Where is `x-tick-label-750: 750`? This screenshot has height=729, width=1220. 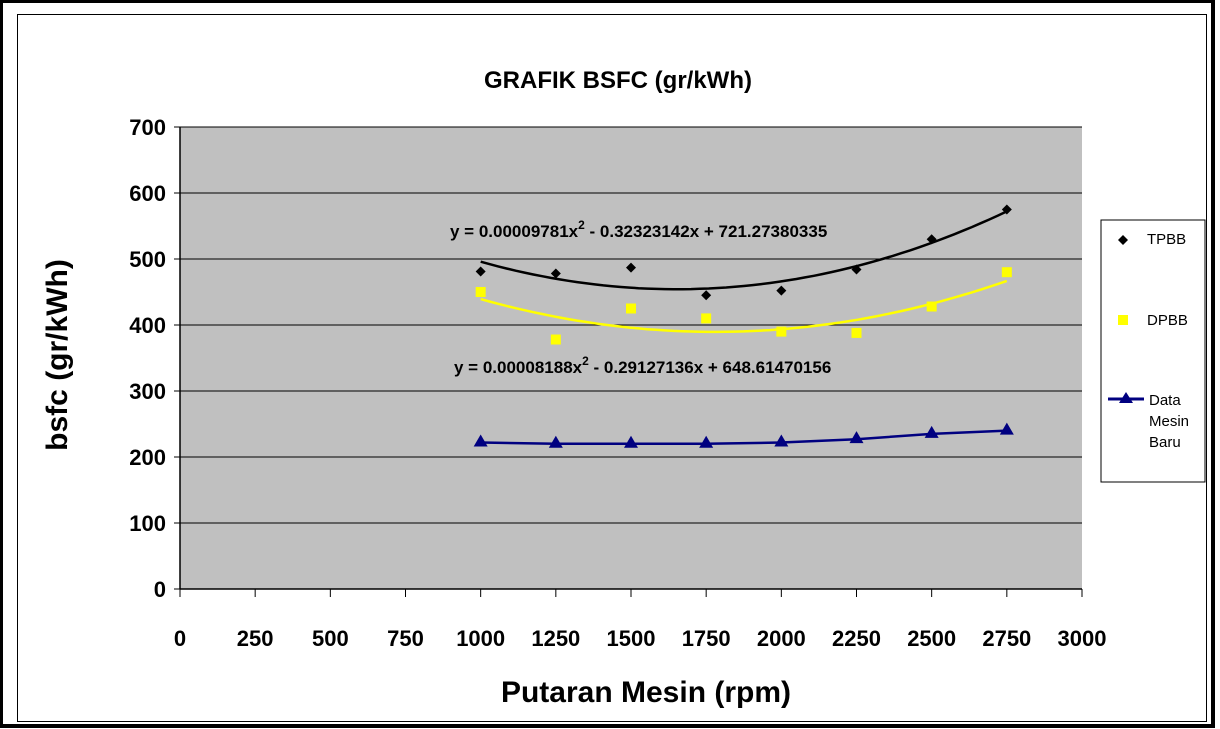
x-tick-label-750: 750 is located at coordinates (405, 638).